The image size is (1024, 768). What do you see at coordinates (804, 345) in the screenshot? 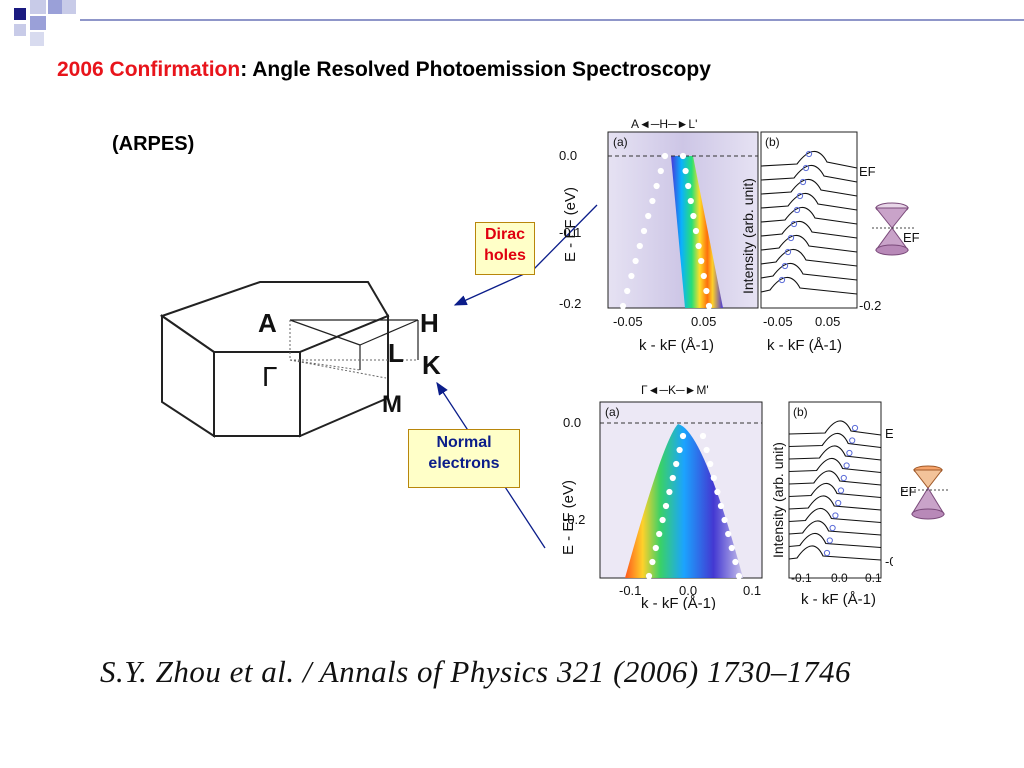
I see `top-edc-xlabel: k - kF (Å-1)` at bounding box center [804, 345].